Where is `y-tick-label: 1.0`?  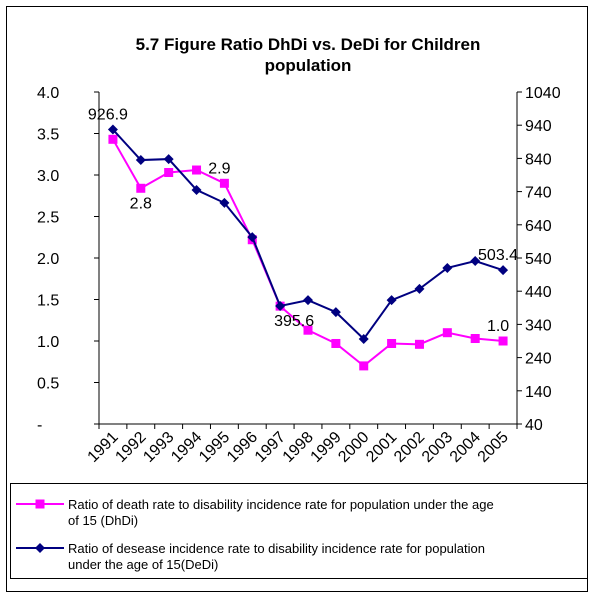
y-tick-label: 1.0 is located at coordinates (48, 342).